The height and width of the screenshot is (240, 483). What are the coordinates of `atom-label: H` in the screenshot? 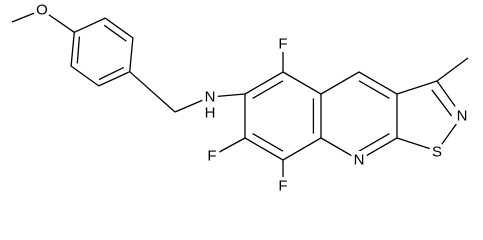 It's located at (210, 113).